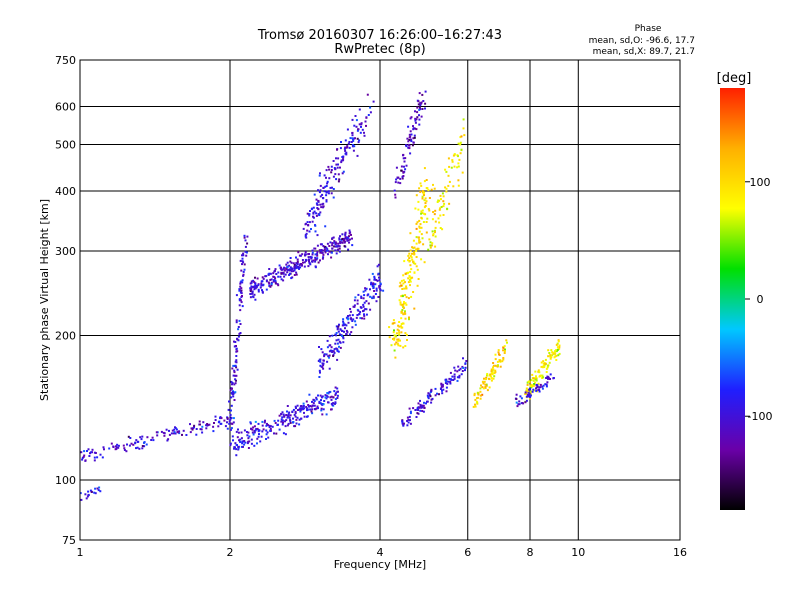 This screenshot has height=600, width=800. What do you see at coordinates (760, 299) in the screenshot?
I see `colorbar-tick-label: 0` at bounding box center [760, 299].